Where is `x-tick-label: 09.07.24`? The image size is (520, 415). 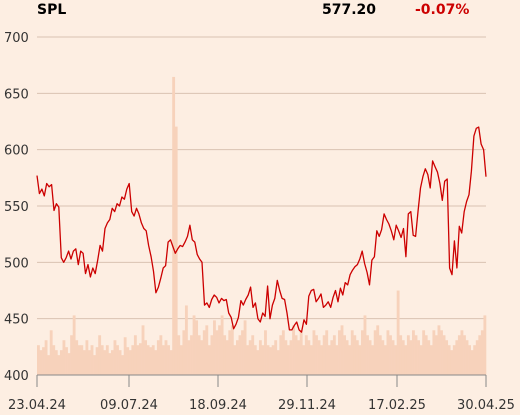
x-tick-label: 09.07.24 is located at coordinates (129, 405).